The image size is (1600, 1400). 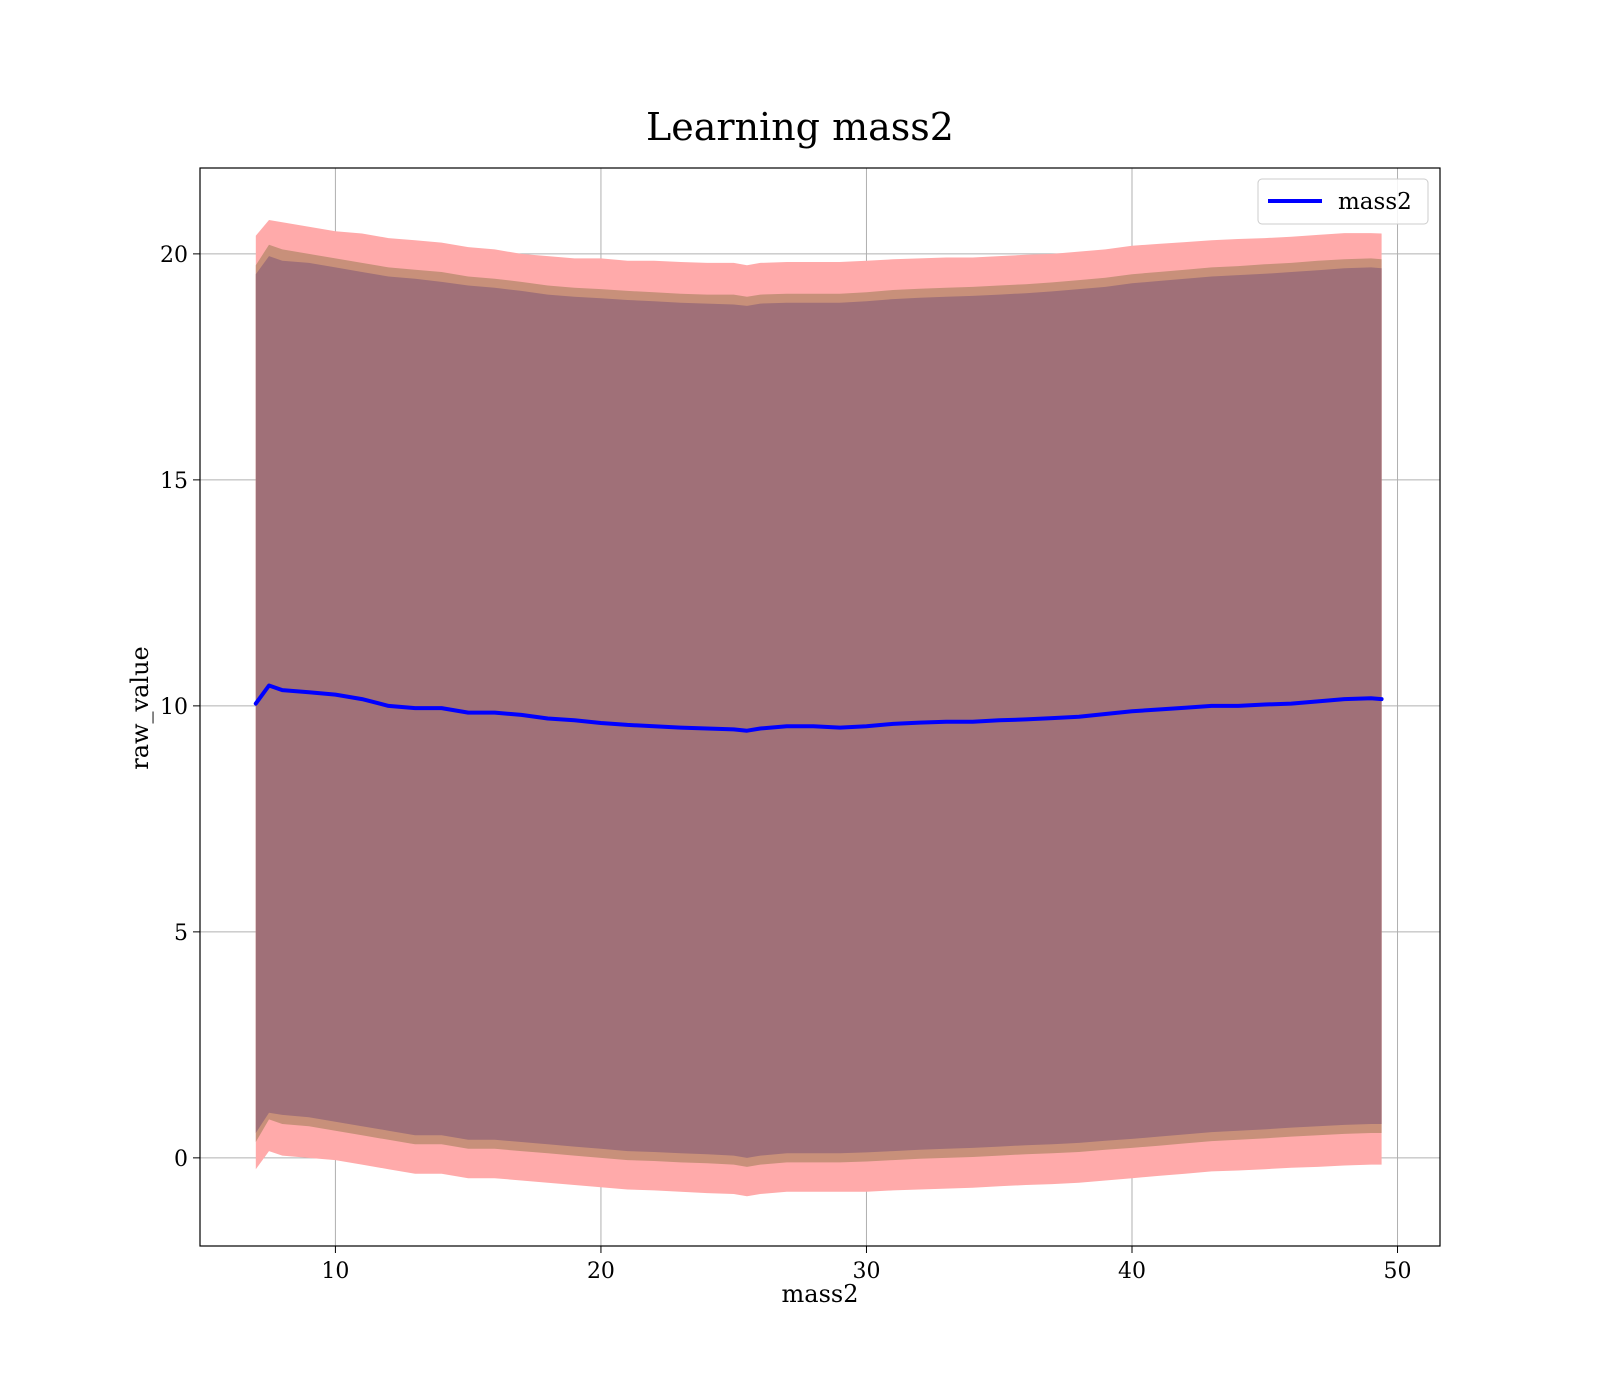 I want to click on legend: mass2, so click(x=1343, y=201).